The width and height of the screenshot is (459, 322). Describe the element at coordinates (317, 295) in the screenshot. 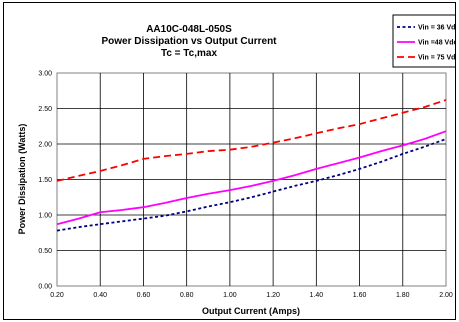

I see `x-tick-label: 1.40` at that location.